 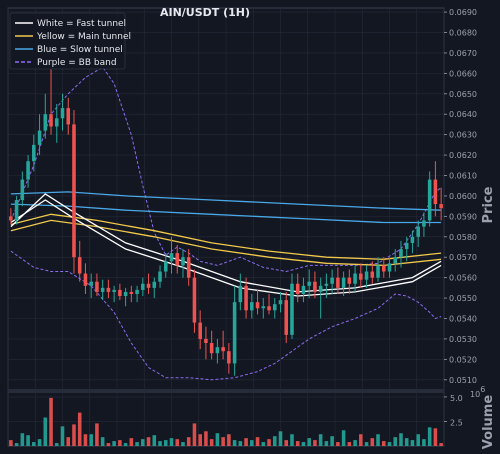 What do you see at coordinates (80, 50) in the screenshot?
I see `legend-entry-label: Blue = Slow tunnel` at bounding box center [80, 50].